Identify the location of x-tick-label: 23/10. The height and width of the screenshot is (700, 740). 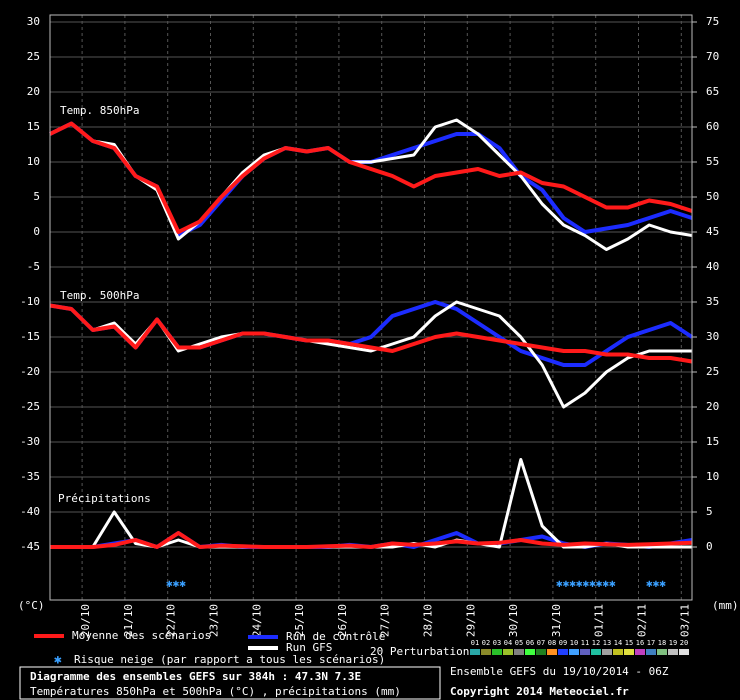
(214, 620).